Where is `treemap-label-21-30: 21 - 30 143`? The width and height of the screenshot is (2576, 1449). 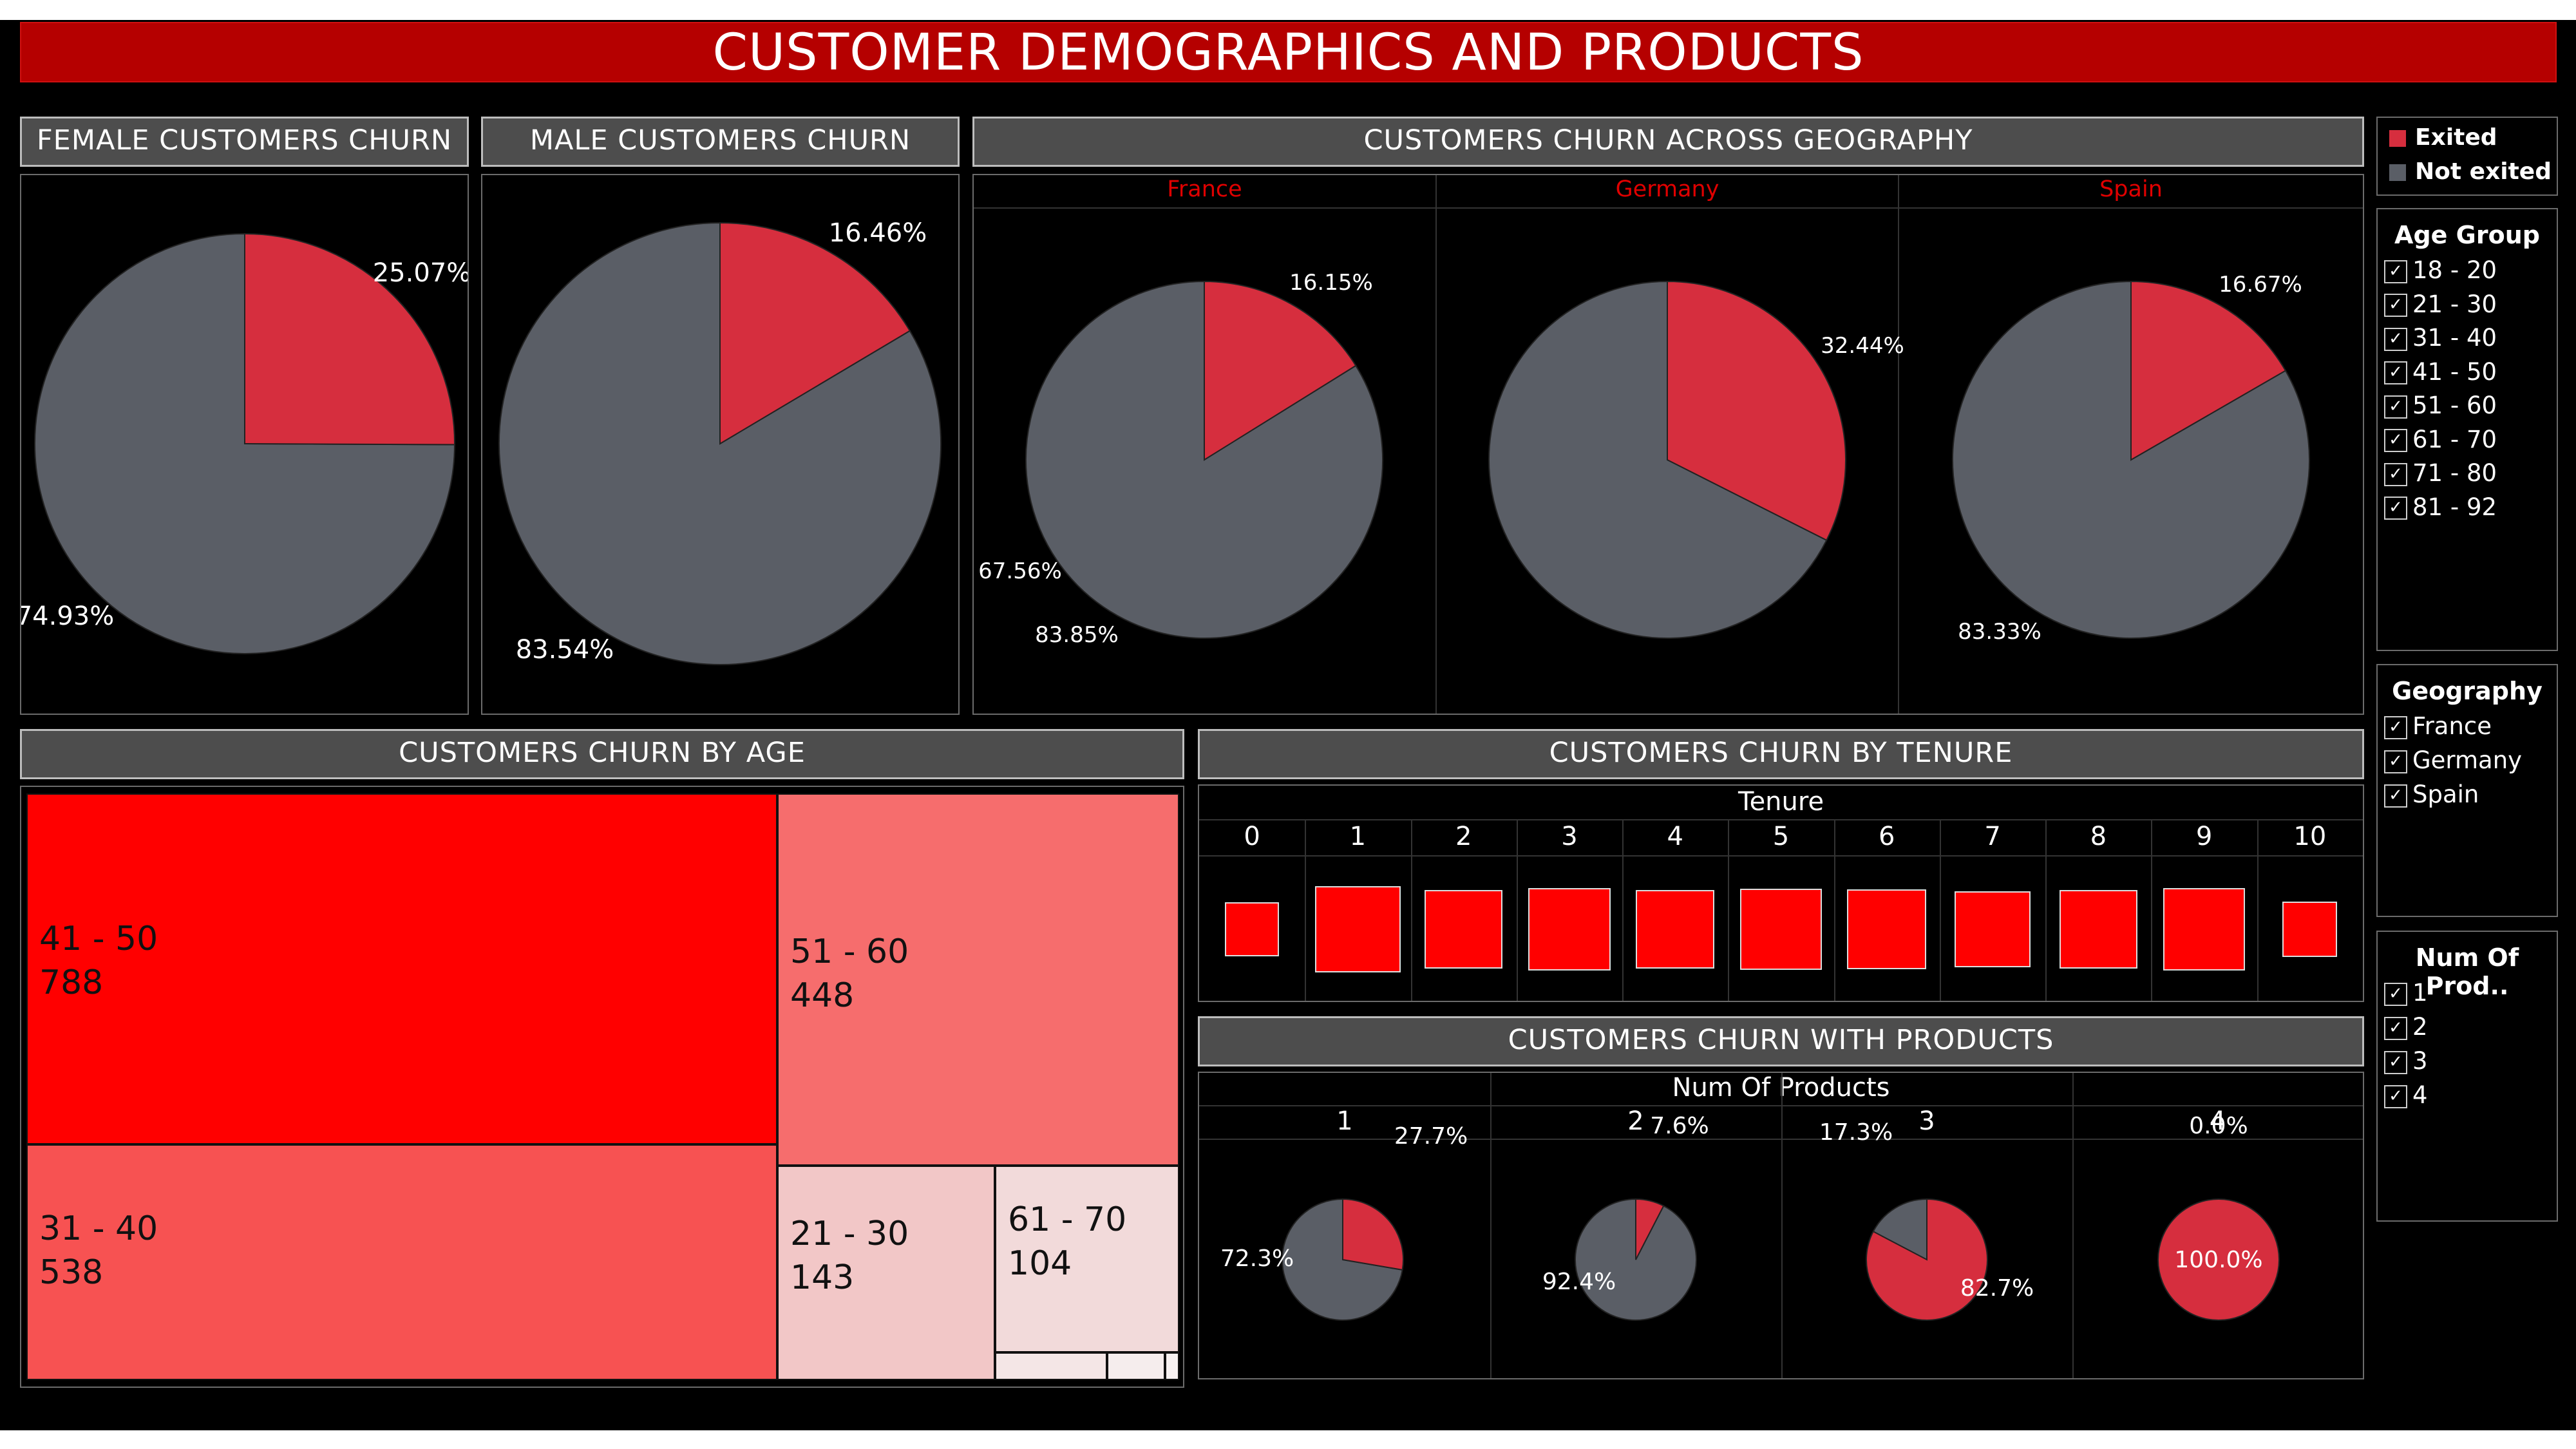 treemap-label-21-30: 21 - 30 143 is located at coordinates (849, 1256).